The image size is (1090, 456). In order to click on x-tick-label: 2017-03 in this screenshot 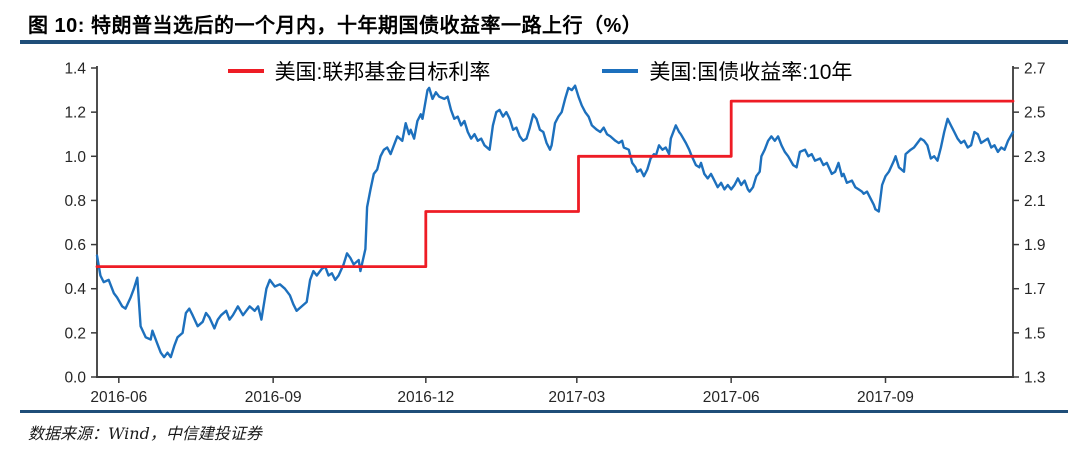, I will do `click(576, 397)`.